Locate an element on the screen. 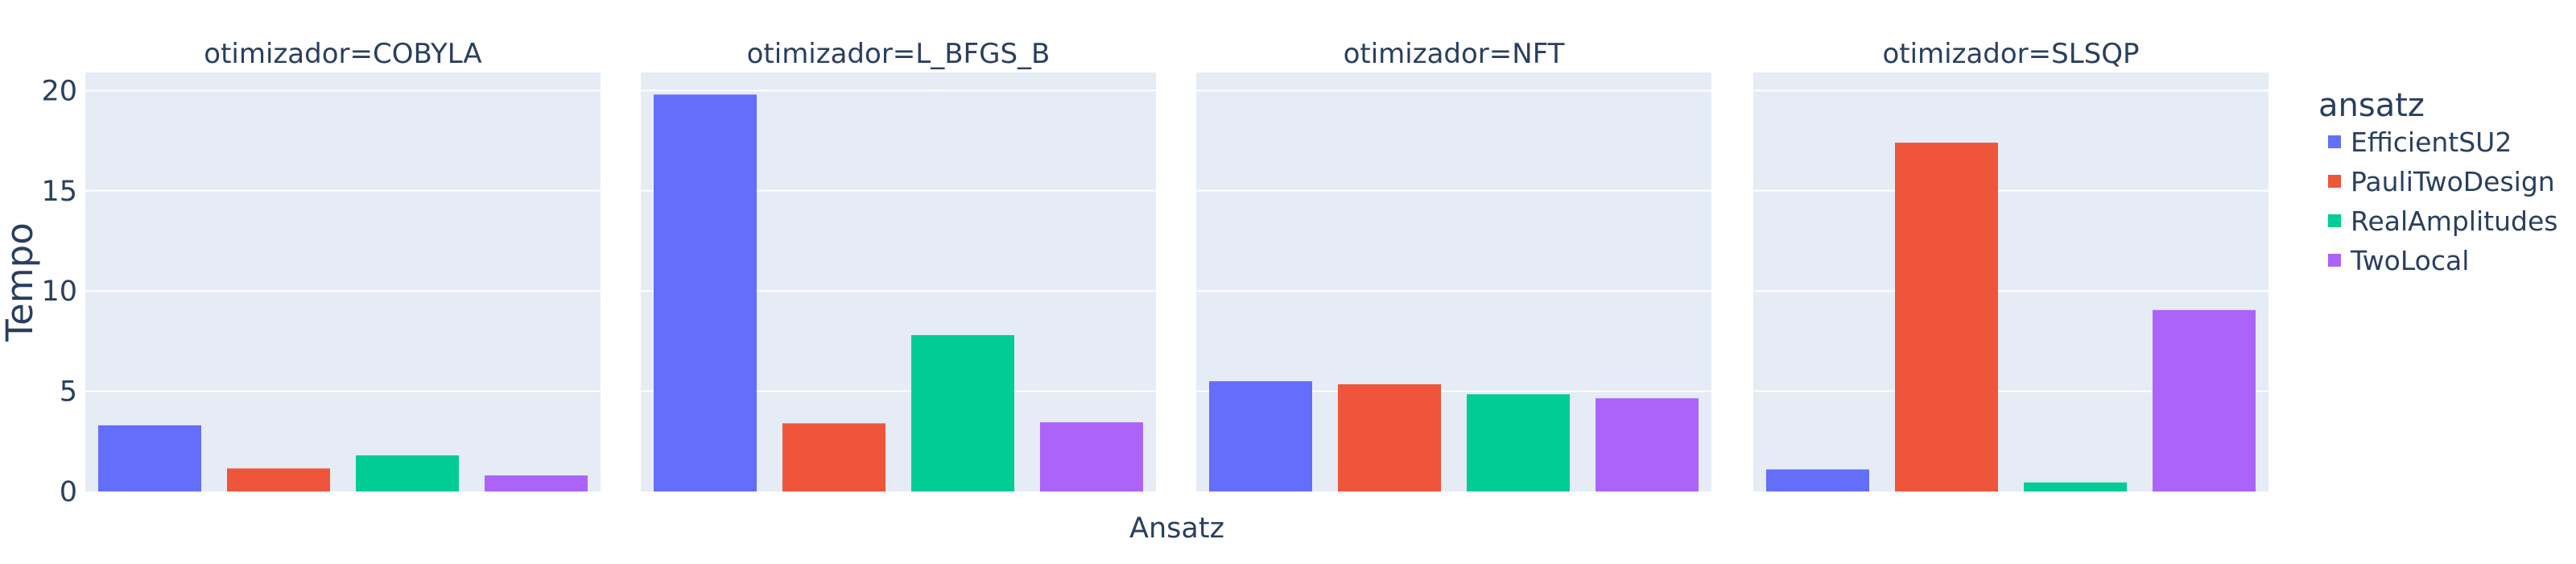  bar-paulitwodesign-l_bfgs_b is located at coordinates (834, 457).